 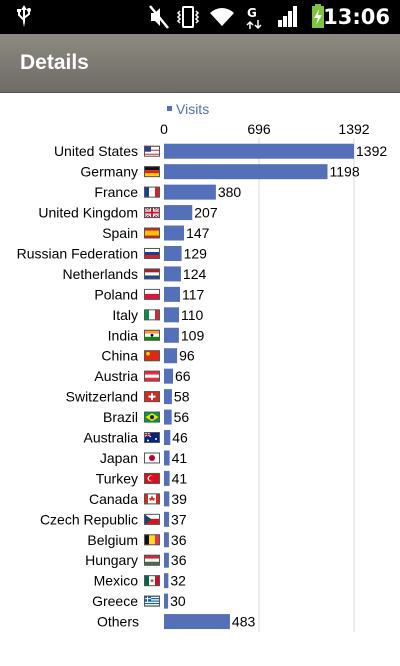 What do you see at coordinates (152, 581) in the screenshot?
I see `flag-mx-icon` at bounding box center [152, 581].